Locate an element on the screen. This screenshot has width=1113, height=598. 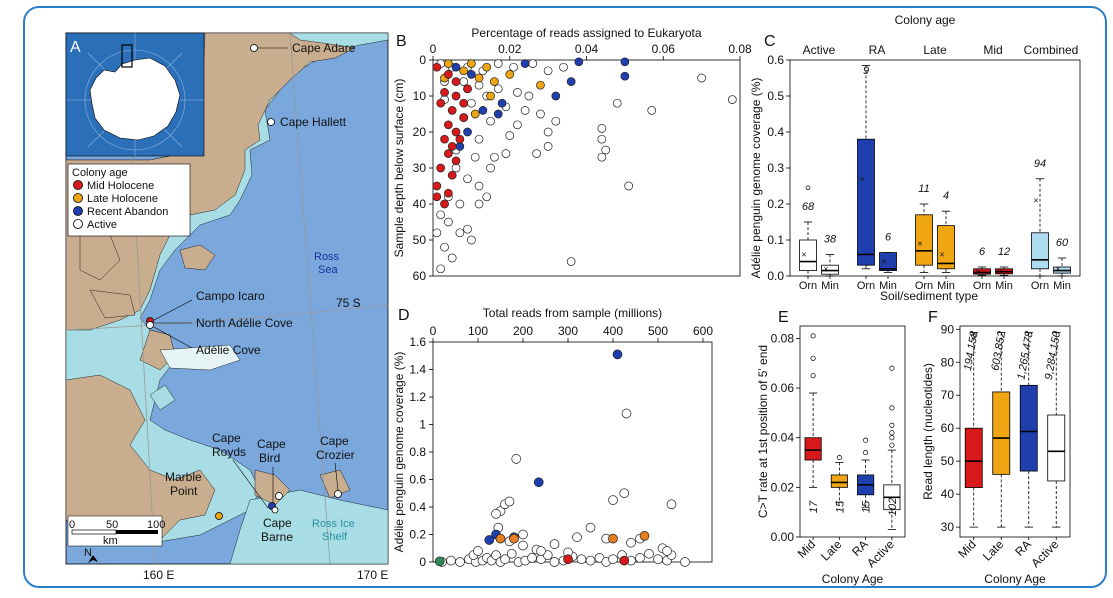
y-axis-label: Adélie penguin genome coverage (%) is located at coordinates (756, 178).